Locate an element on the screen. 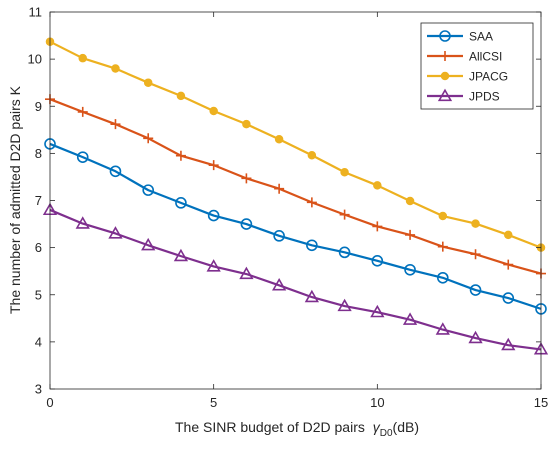  legend-item-jpacg: JPACG is located at coordinates (467, 77).